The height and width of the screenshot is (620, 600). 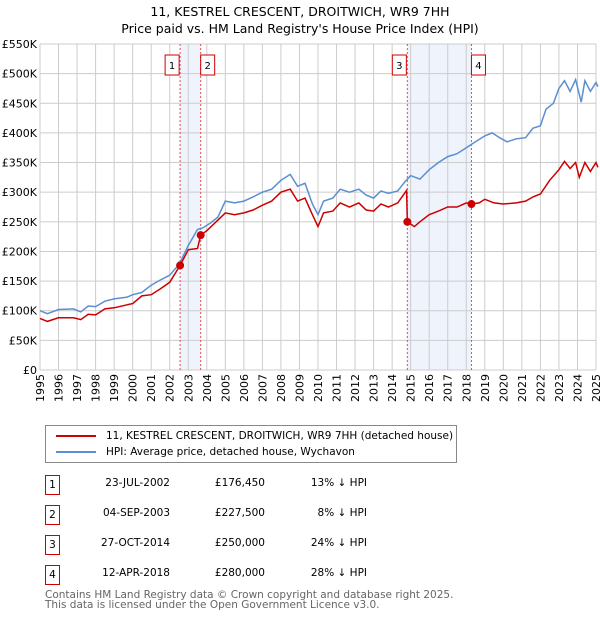 I want to click on x-tick-label: 2020, so click(x=503, y=388).